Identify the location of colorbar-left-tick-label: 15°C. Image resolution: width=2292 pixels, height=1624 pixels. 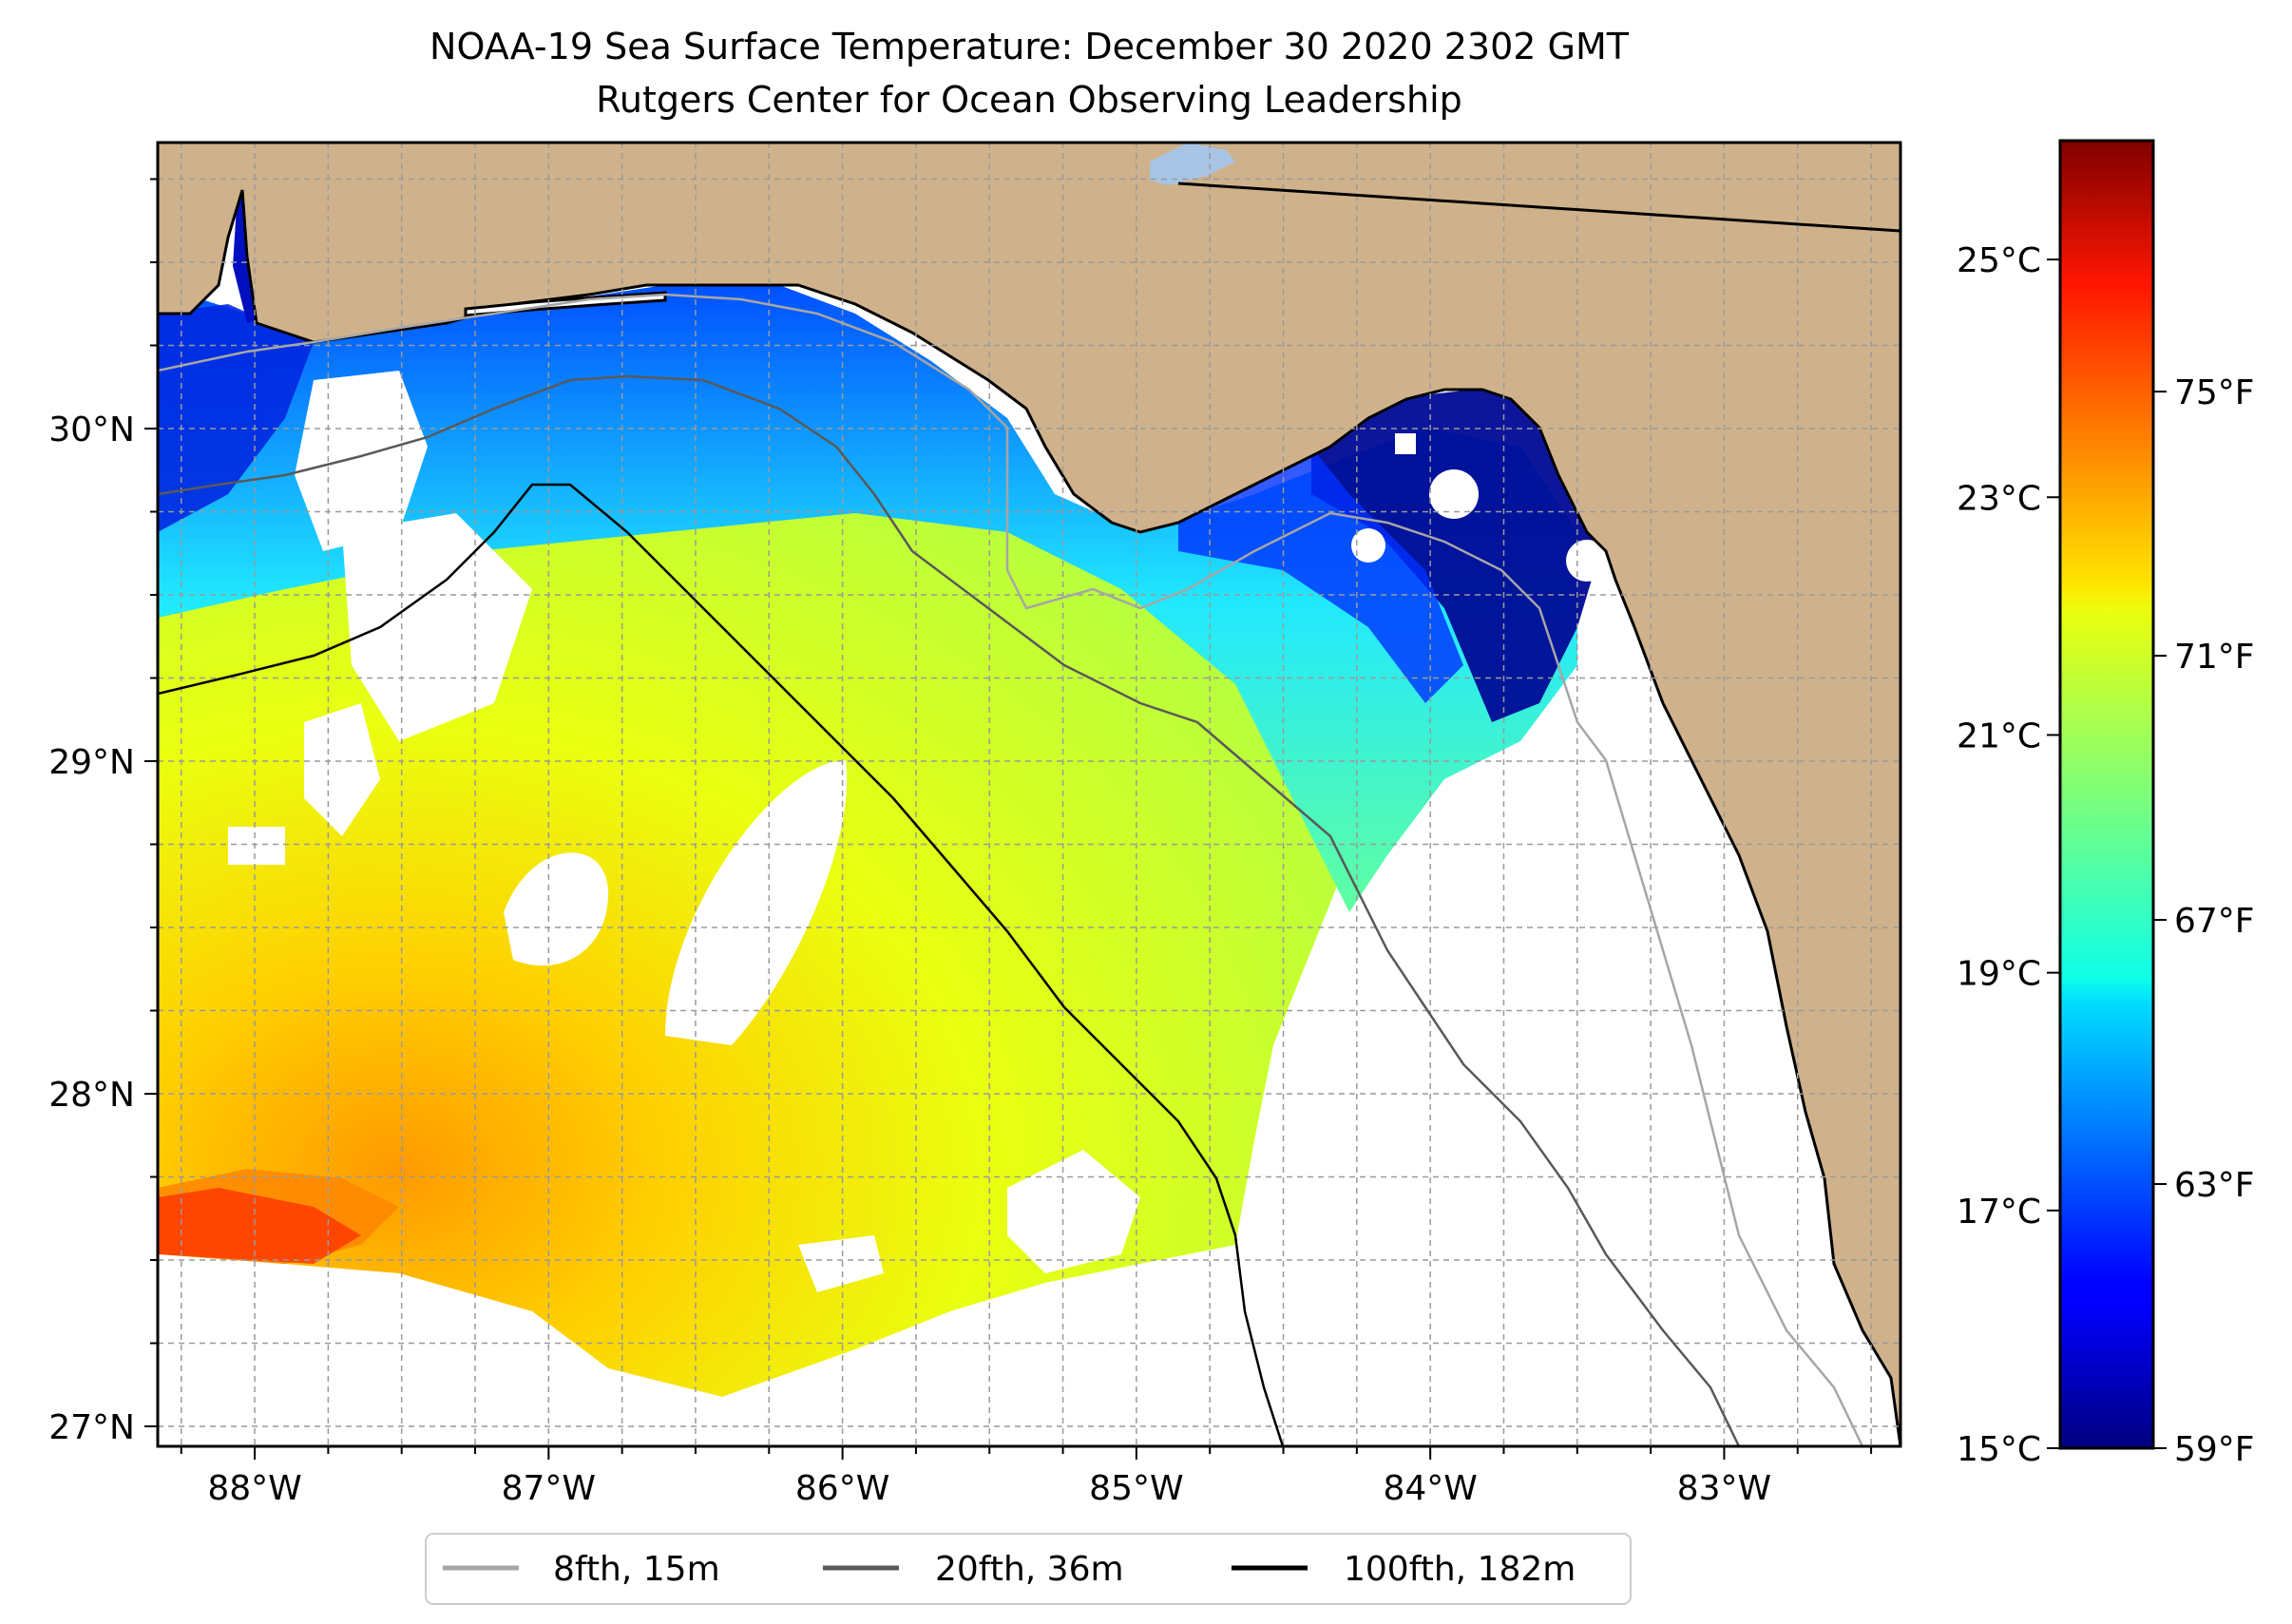
(1999, 1449).